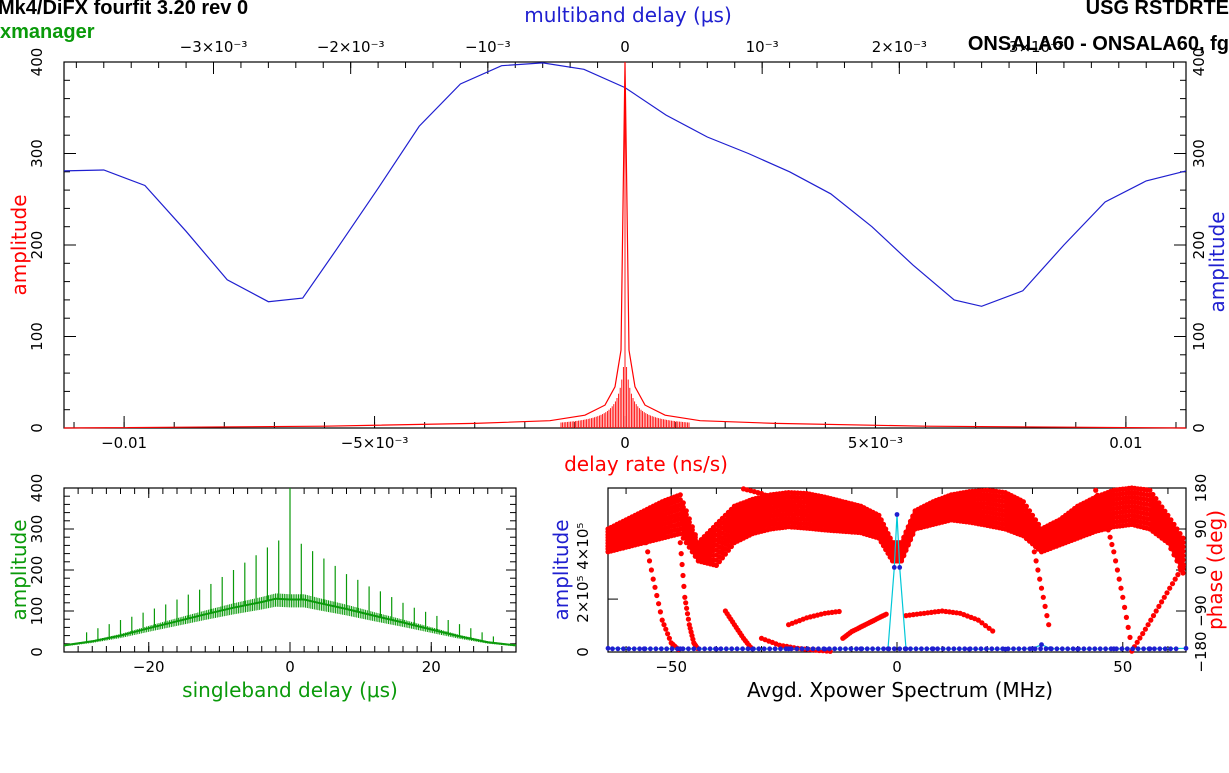 The image size is (1229, 773). I want to click on x-tick-label: 20, so click(431, 667).